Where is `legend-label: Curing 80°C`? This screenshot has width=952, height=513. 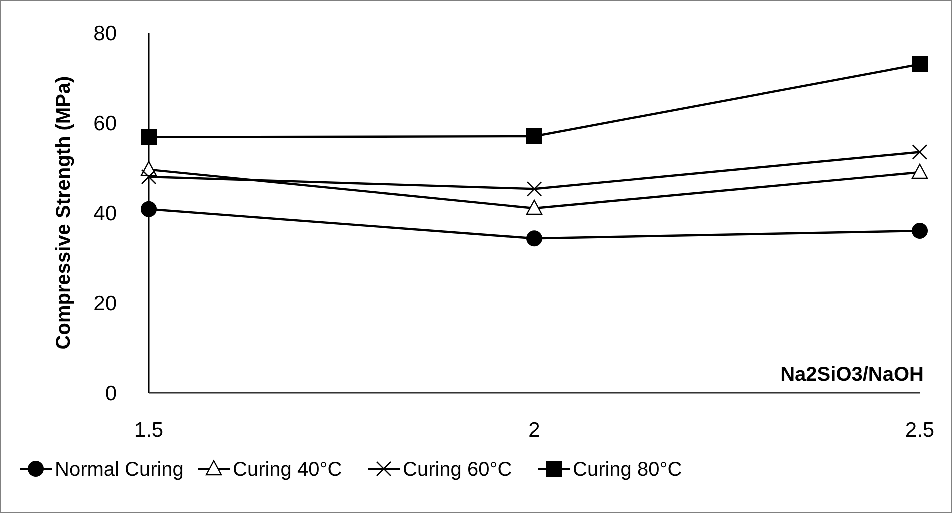
legend-label: Curing 80°C is located at coordinates (627, 470).